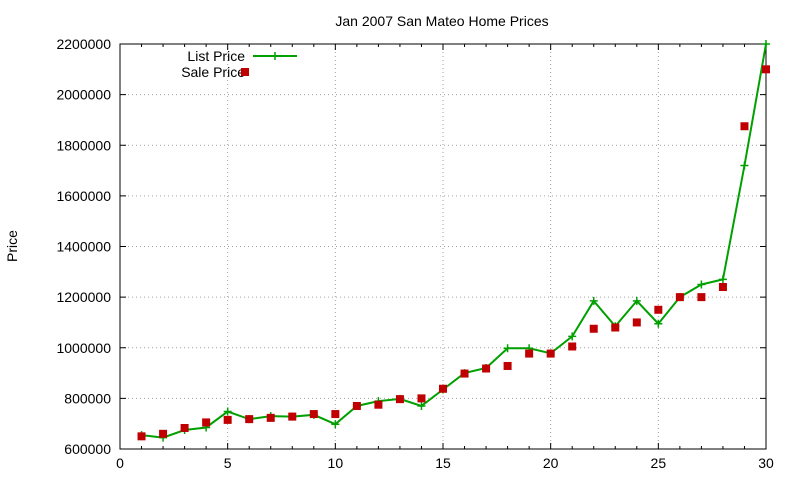 Image resolution: width=800 pixels, height=480 pixels. I want to click on x-tick-label: 5, so click(228, 463).